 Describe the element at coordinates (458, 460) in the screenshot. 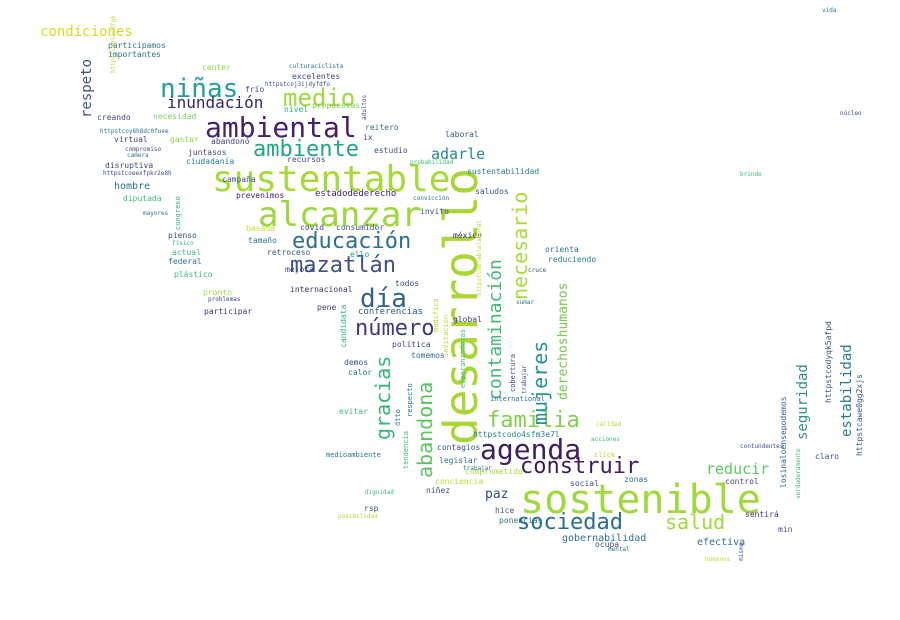

I see `cloud-word: legislar` at that location.